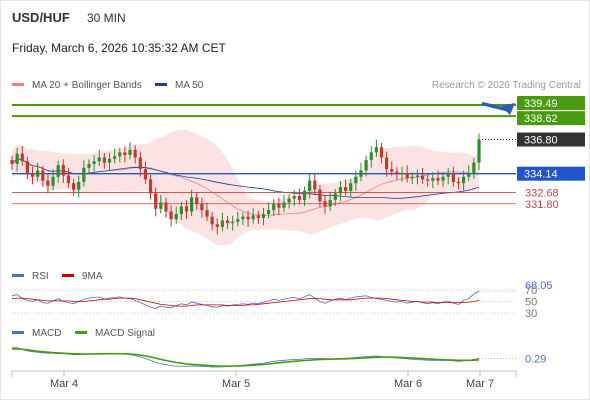 This screenshot has width=590, height=400. What do you see at coordinates (245, 178) in the screenshot?
I see `ma50-line` at bounding box center [245, 178].